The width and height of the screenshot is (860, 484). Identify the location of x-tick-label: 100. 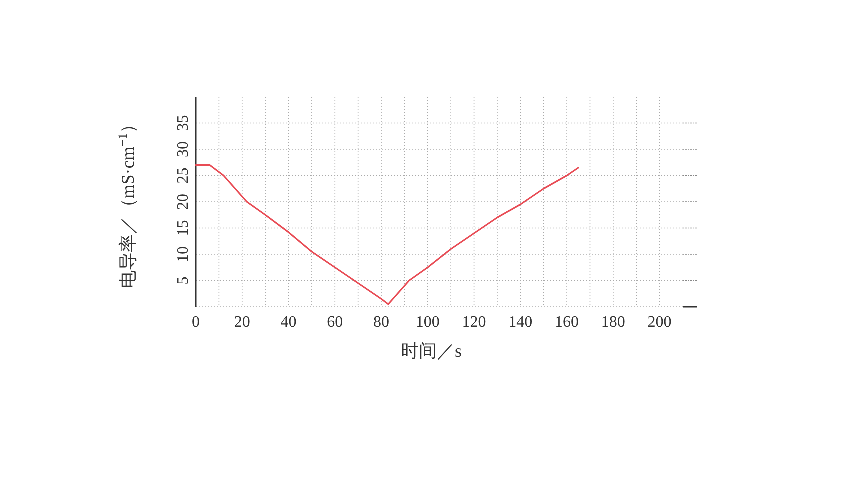
(428, 322).